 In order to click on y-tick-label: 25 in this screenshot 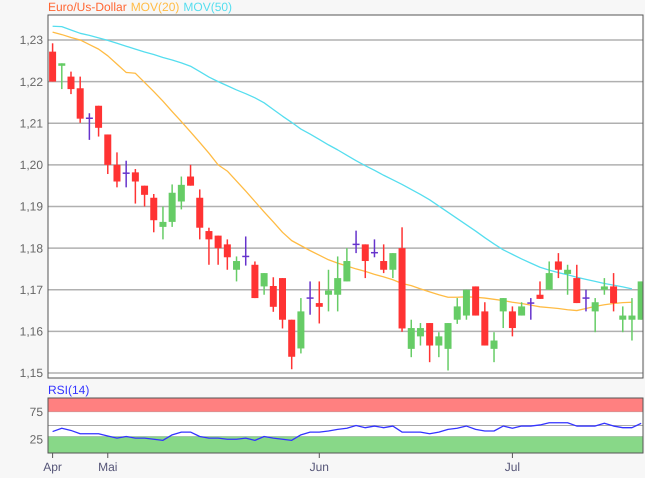, I will do `click(37, 439)`.